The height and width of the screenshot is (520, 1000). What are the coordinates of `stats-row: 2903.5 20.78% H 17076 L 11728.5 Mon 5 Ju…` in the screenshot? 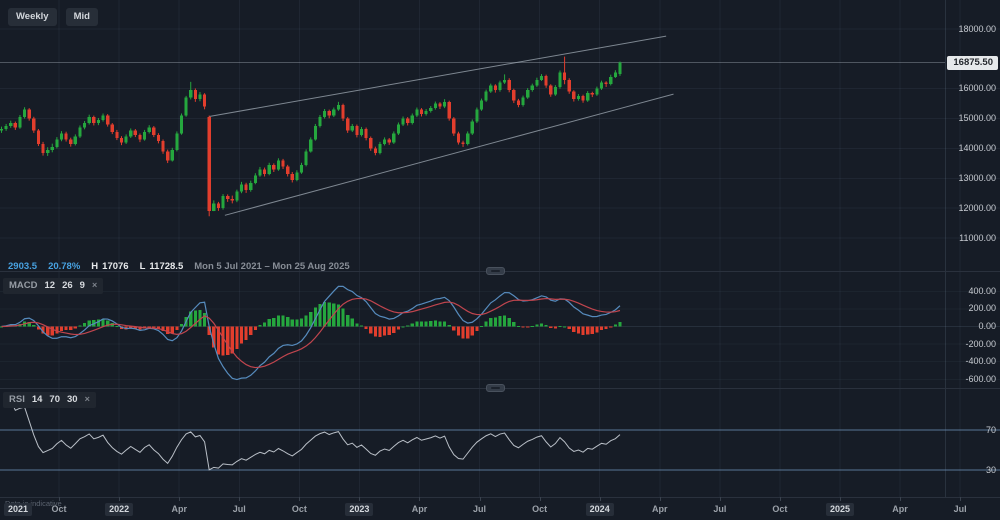 It's located at (179, 266).